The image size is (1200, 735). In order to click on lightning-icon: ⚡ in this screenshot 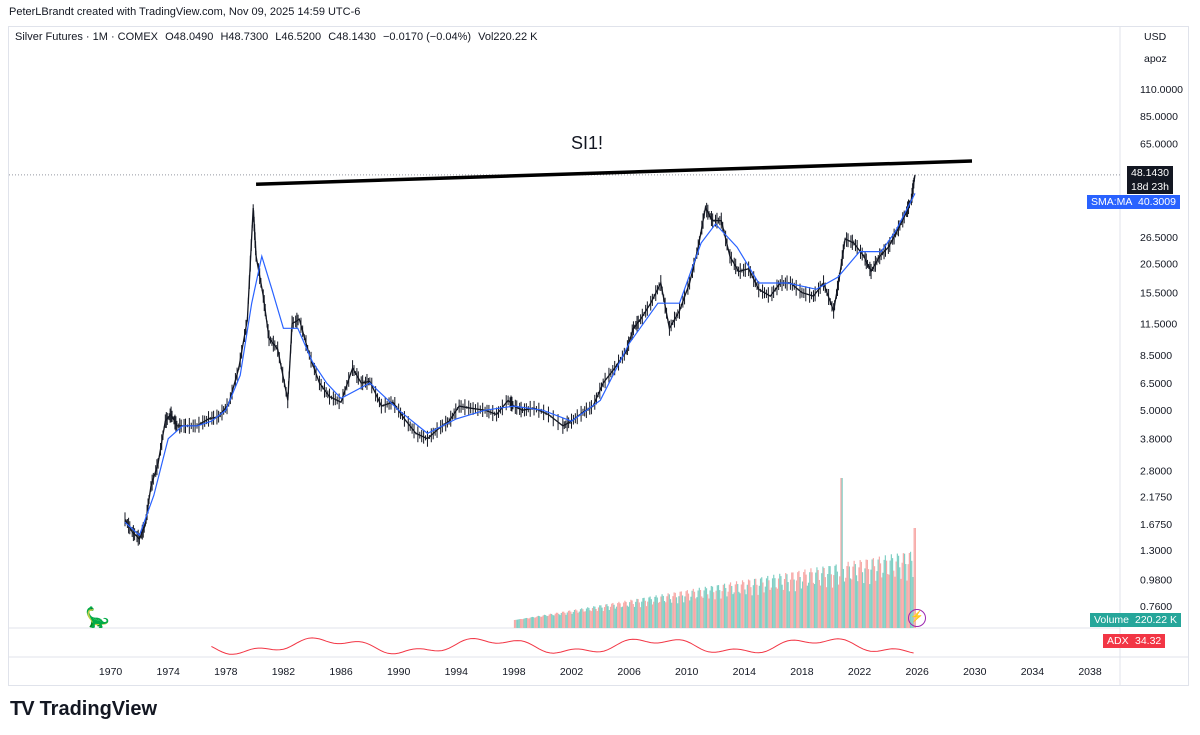, I will do `click(917, 618)`.